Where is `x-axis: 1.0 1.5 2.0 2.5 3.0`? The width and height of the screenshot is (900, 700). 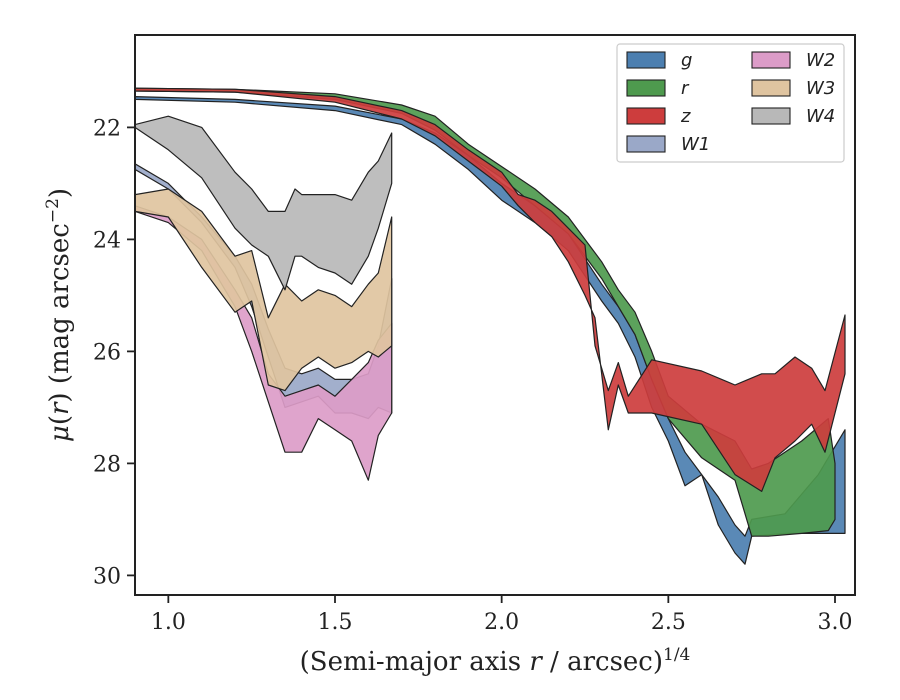 x-axis: 1.0 1.5 2.0 2.5 3.0 is located at coordinates (502, 615).